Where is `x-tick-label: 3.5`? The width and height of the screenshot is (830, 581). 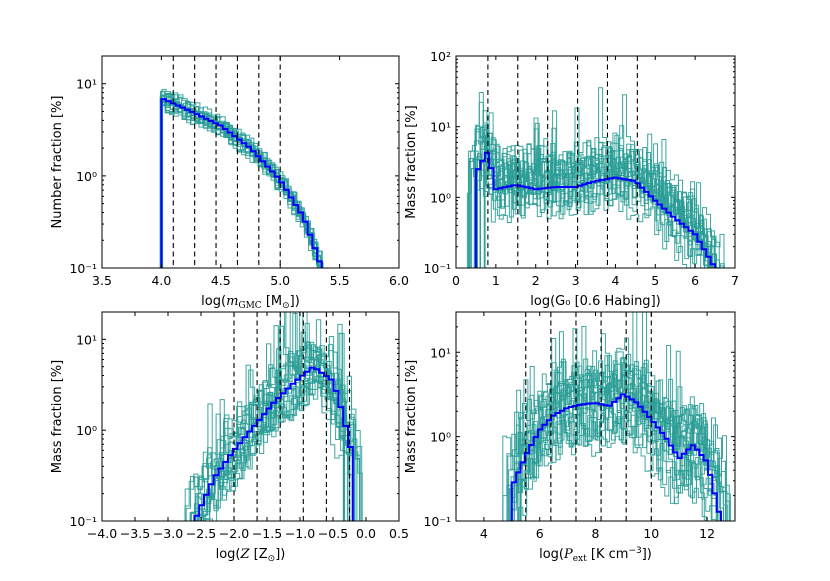
x-tick-label: 3.5 is located at coordinates (102, 280).